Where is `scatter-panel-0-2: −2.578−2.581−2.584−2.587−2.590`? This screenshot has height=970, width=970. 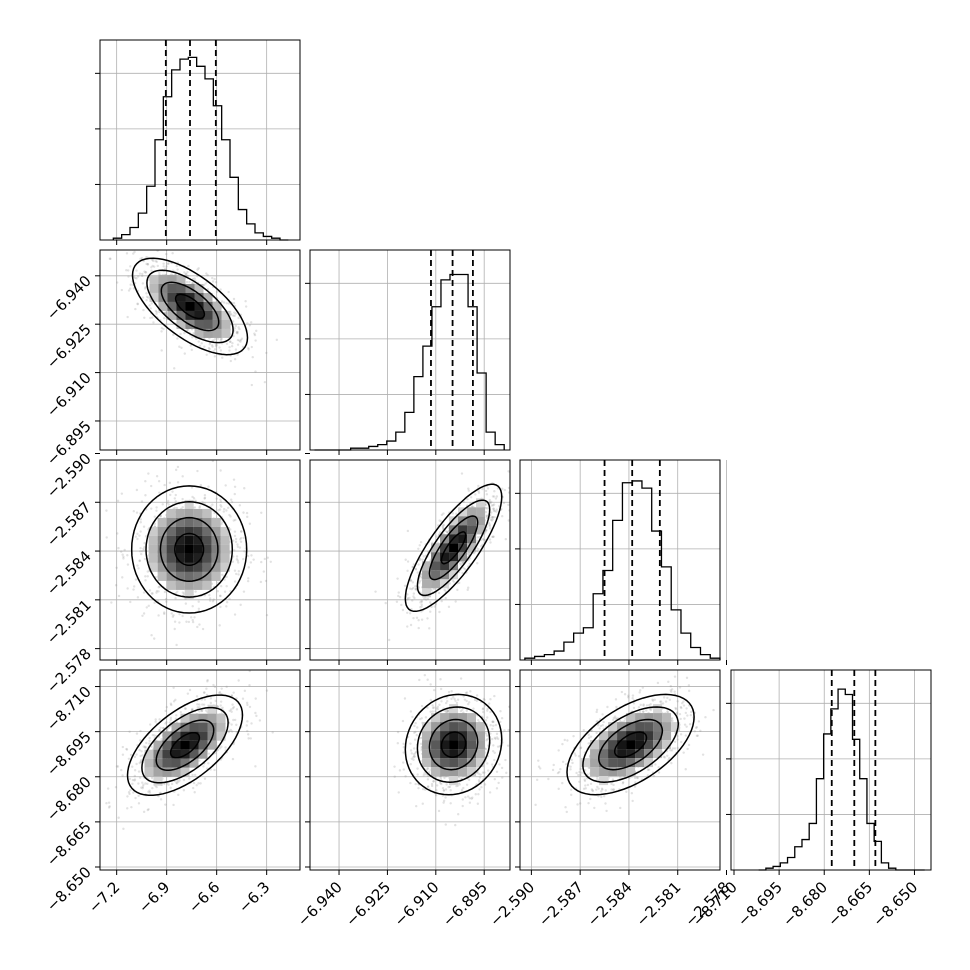
scatter-panel-0-2: −2.578−2.581−2.584−2.587−2.590 is located at coordinates (172, 573).